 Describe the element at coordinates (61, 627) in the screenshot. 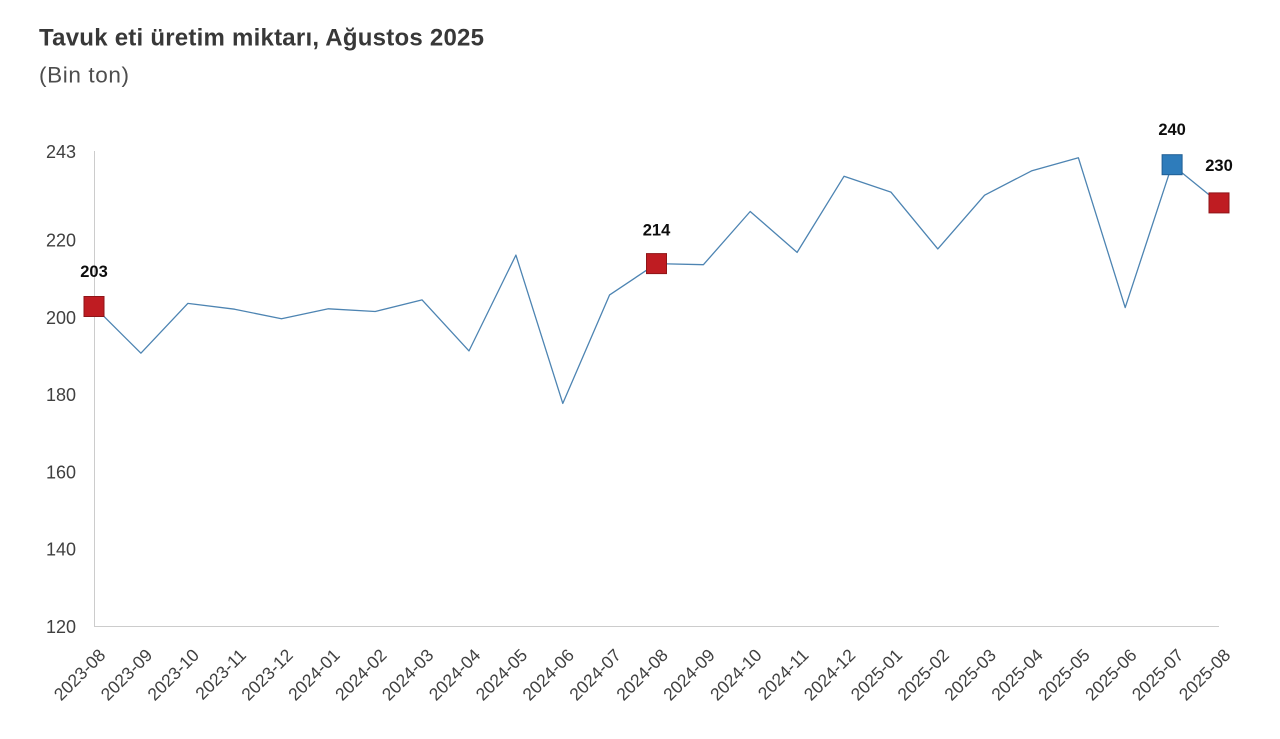

I see `svg-text: 120` at that location.